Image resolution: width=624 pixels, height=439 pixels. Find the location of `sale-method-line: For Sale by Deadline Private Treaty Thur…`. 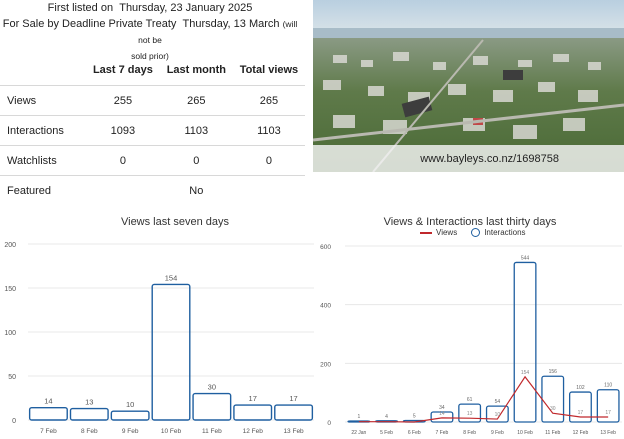

sale-method-line: For Sale by Deadline Private Treaty Thur… is located at coordinates (150, 32).